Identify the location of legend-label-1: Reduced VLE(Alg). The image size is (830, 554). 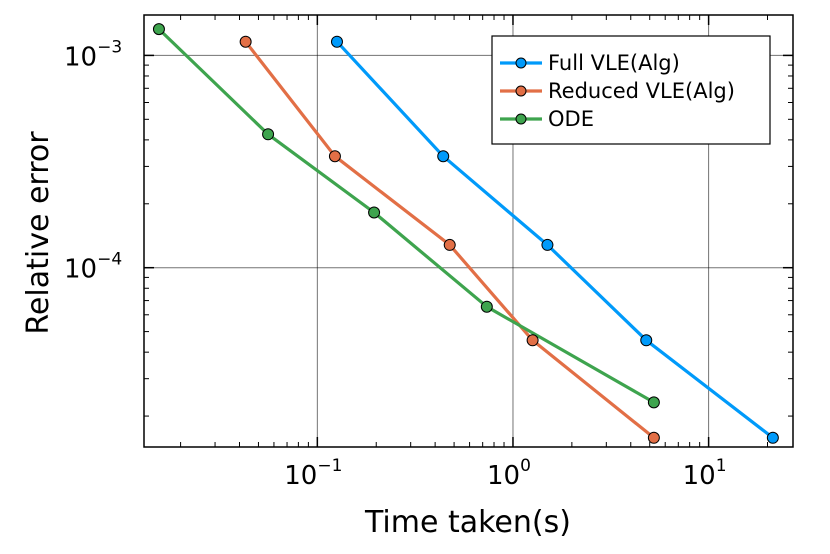
(641, 91).